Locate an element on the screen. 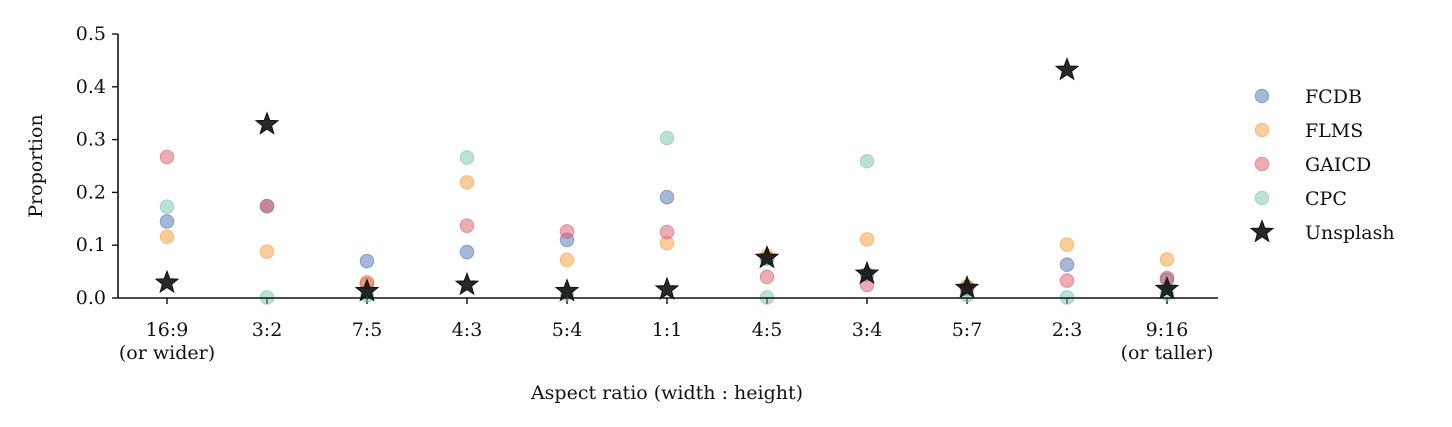 The image size is (1452, 427). x-tick-label-1-1: 1:1 is located at coordinates (667, 330).